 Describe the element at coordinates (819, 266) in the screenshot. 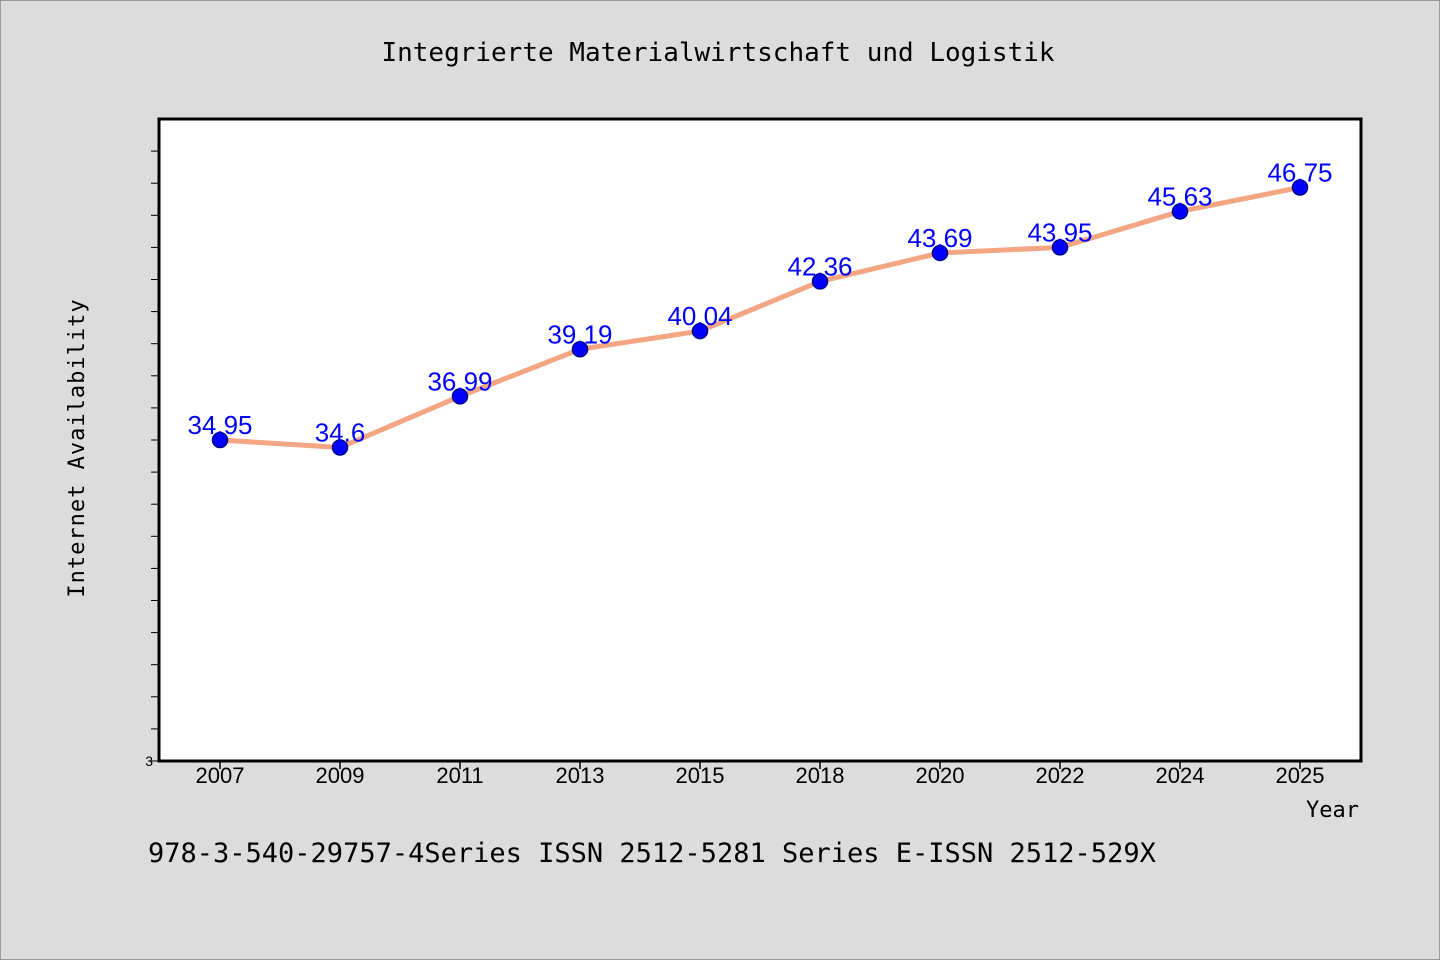

I see `data-label: 42.36` at that location.